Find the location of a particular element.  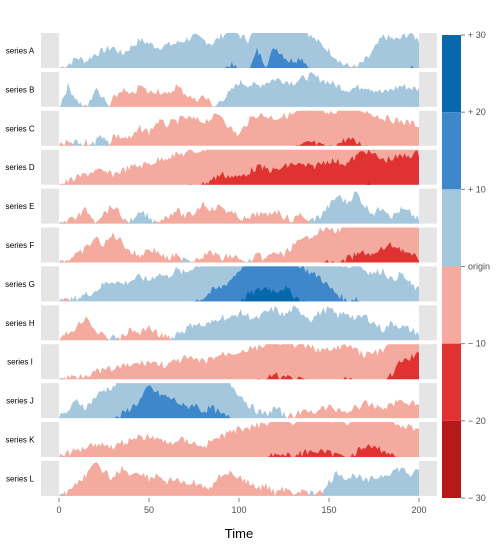

series-panel: series F is located at coordinates (221, 245).